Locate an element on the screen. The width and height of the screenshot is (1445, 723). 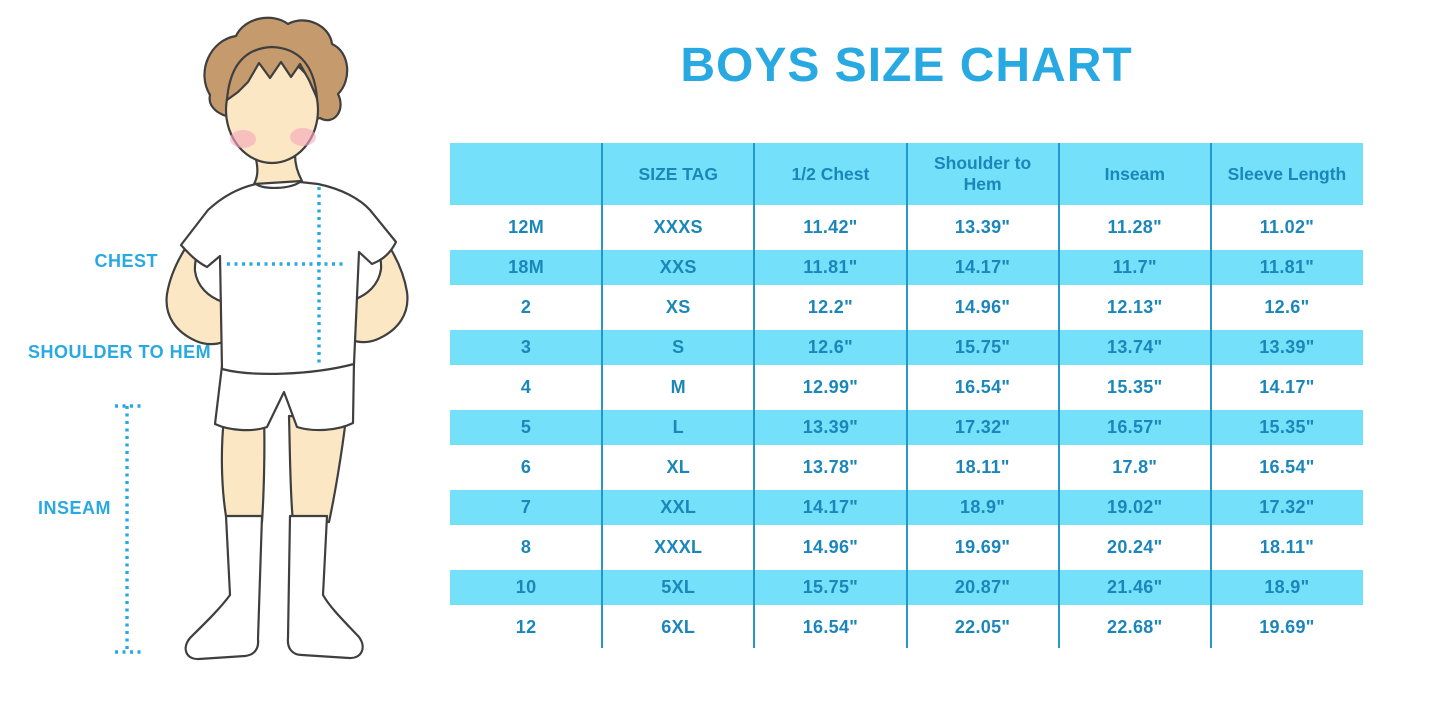
row-value-cell: 11.28" is located at coordinates (1134, 227).